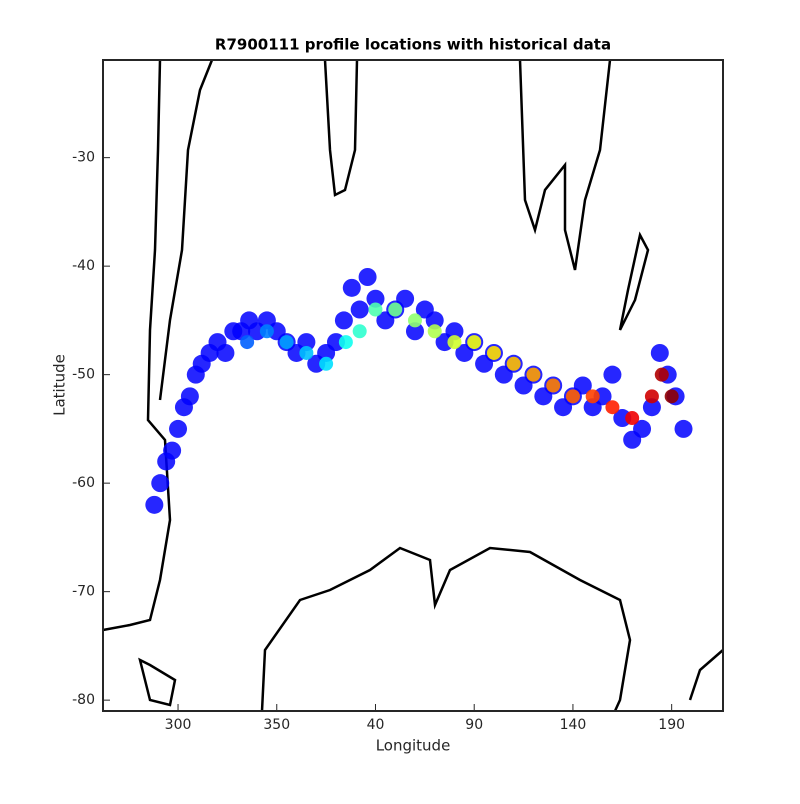 This screenshot has width=800, height=804. I want to click on y-tick-label: -80, so click(83, 700).